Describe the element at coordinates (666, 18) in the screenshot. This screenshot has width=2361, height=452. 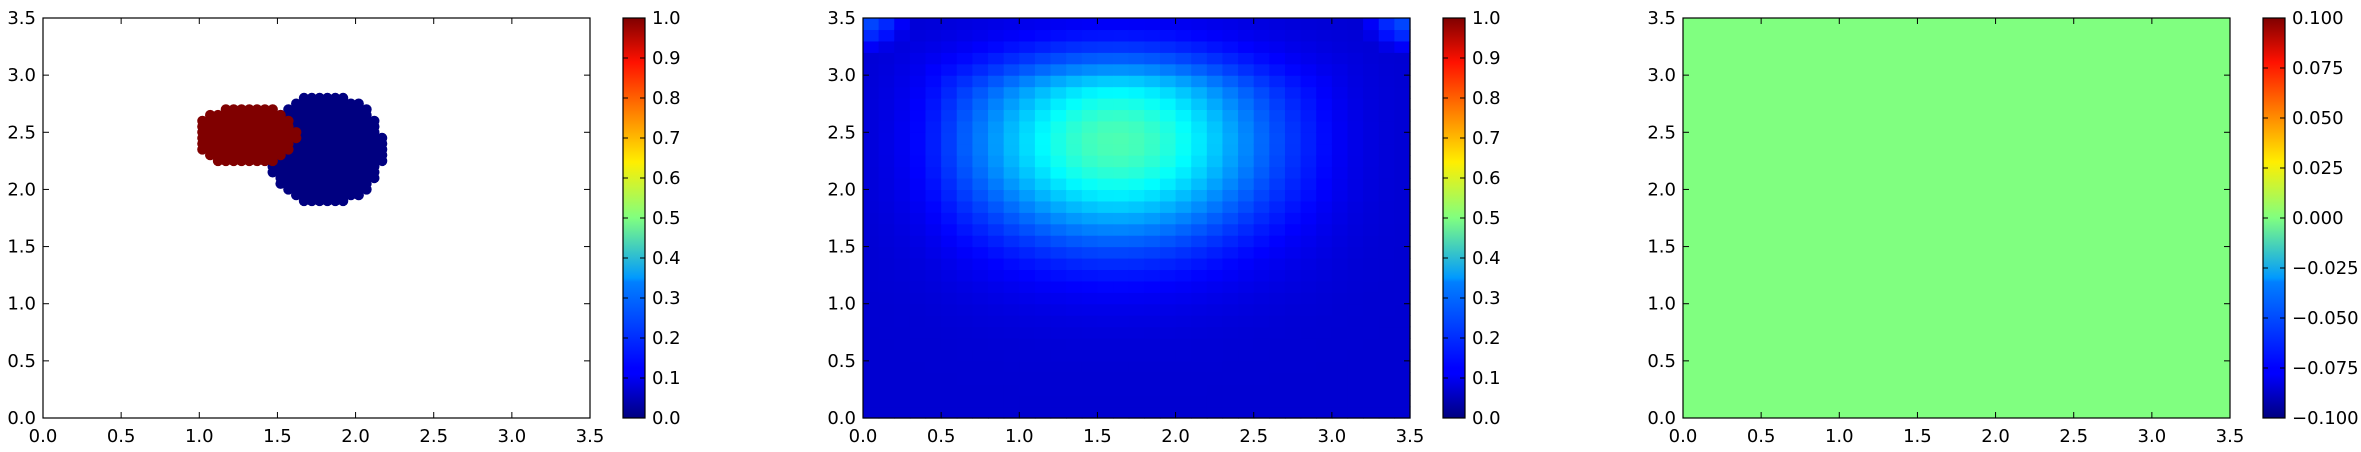
I see `colorbar-tick-label: 1.0` at that location.